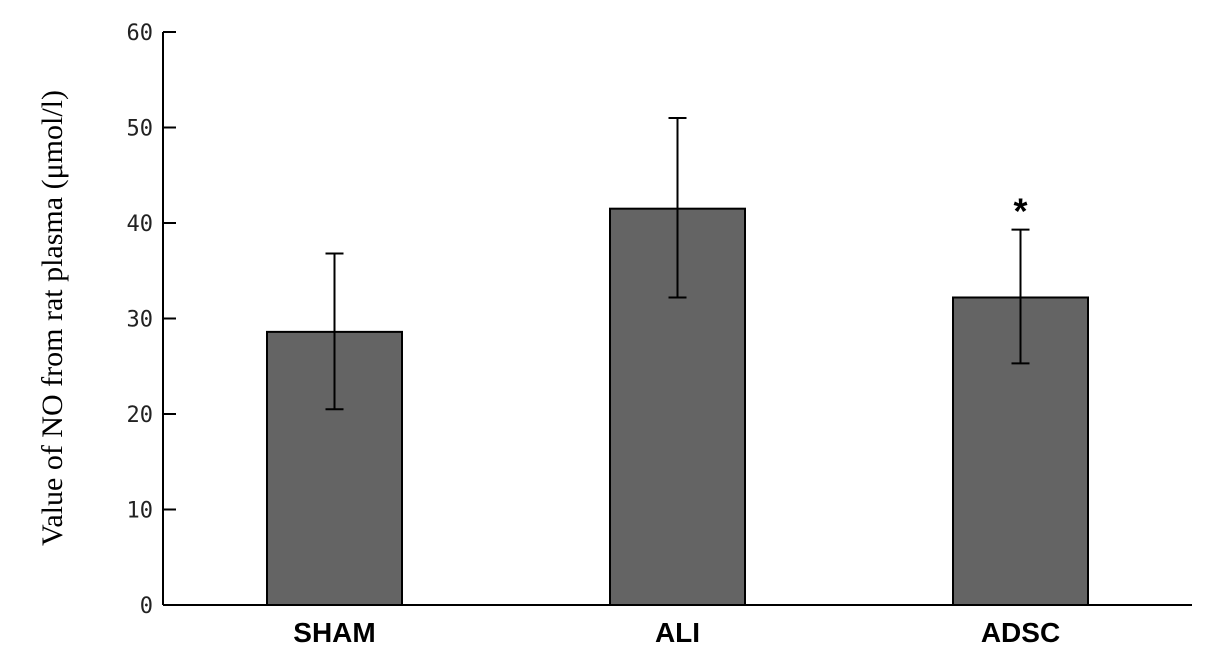 The image size is (1205, 652). What do you see at coordinates (140, 320) in the screenshot?
I see `y-tick-label: 30` at bounding box center [140, 320].